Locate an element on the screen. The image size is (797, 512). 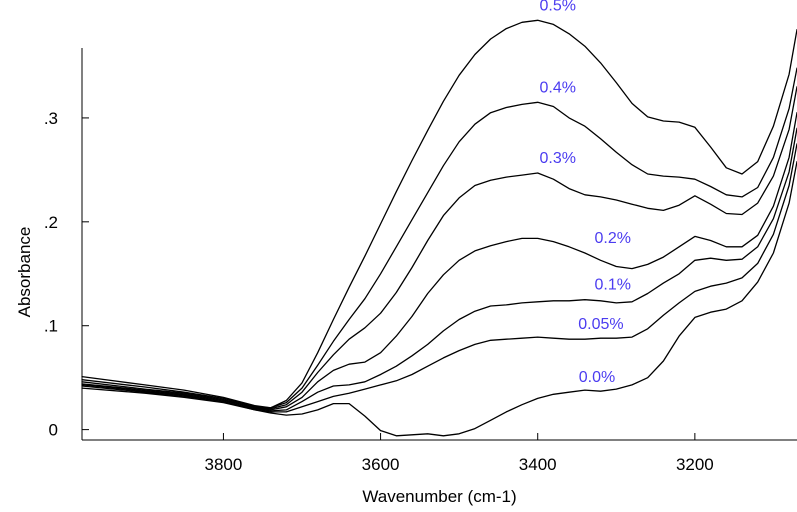
series-label: 0.5% is located at coordinates (557, 7).